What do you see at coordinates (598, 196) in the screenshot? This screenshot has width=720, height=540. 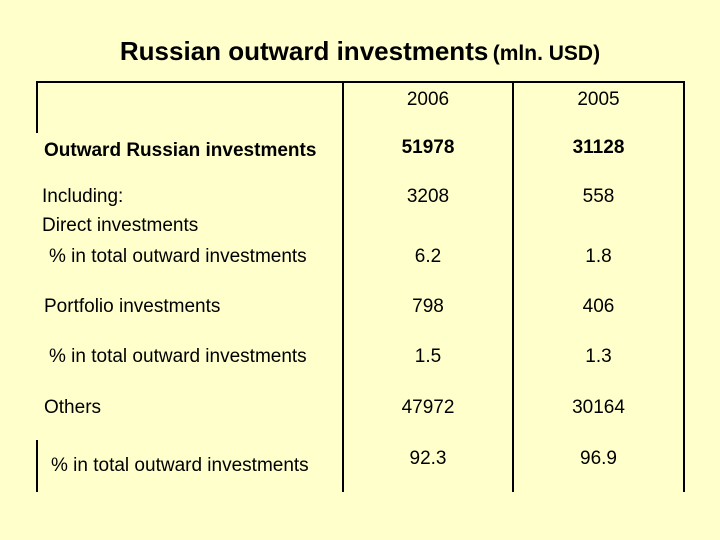 I see `value-2005: 558` at bounding box center [598, 196].